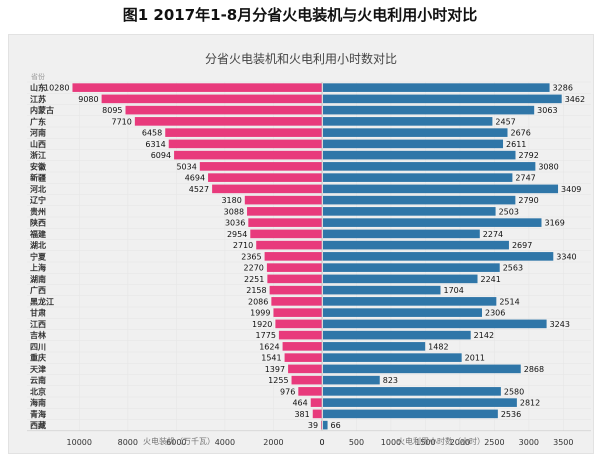  Describe the element at coordinates (38, 380) in the screenshot. I see `category-label: 云南` at that location.